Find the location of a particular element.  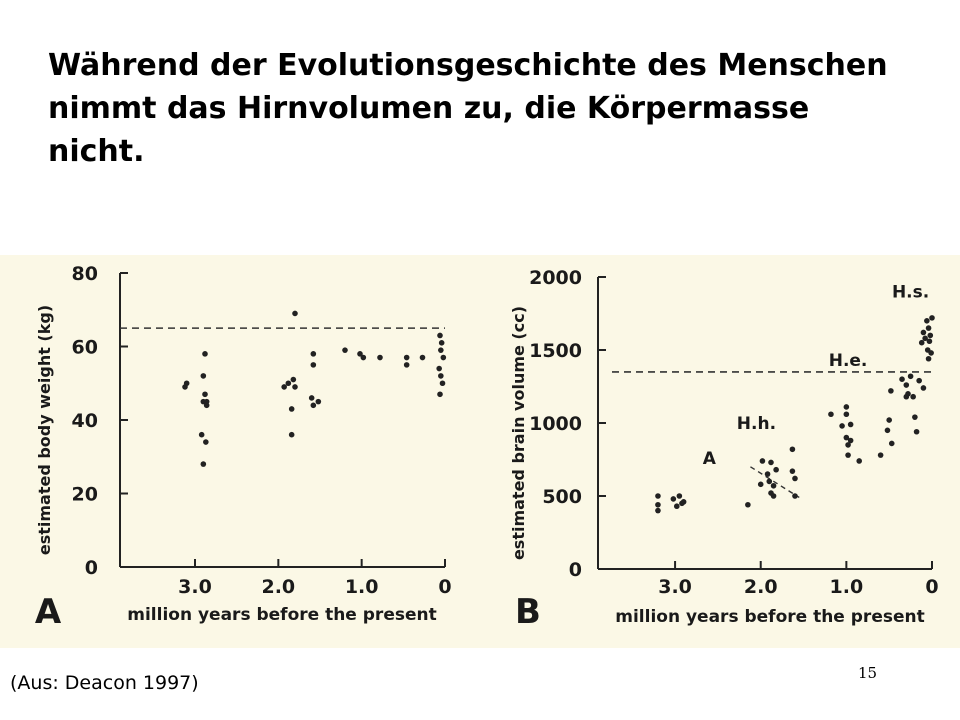

annotation-label: H.h. is located at coordinates (756, 424).